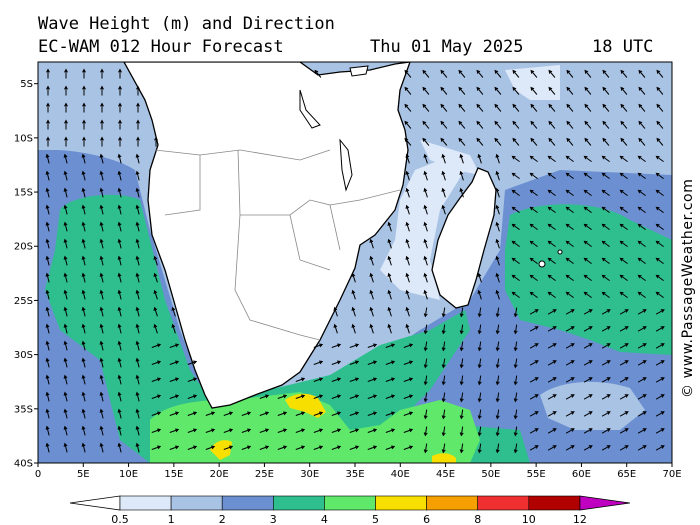 This screenshot has height=525, width=700. I want to click on sea-band-under-1m-ne, so click(532, 82).